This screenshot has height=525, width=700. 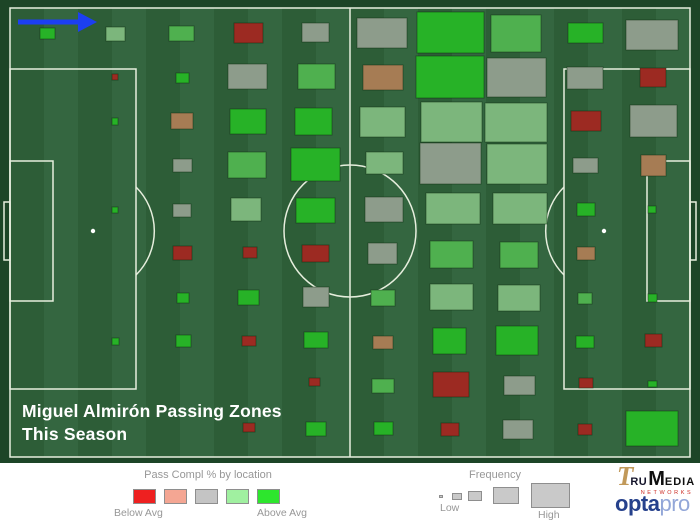 I want to click on pass-zone-r8c3, so click(x=183, y=341).